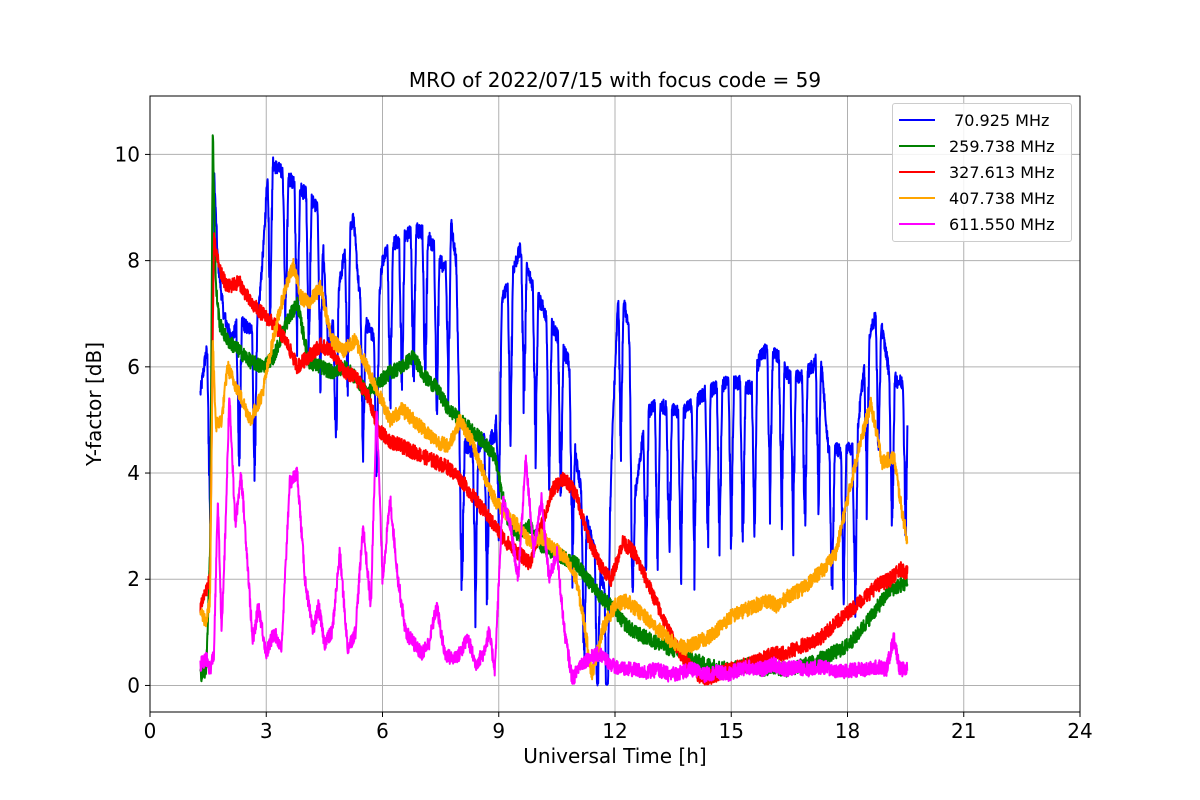 The height and width of the screenshot is (800, 1200). What do you see at coordinates (614, 756) in the screenshot?
I see `x-axis-label: Universal Time [h]` at bounding box center [614, 756].